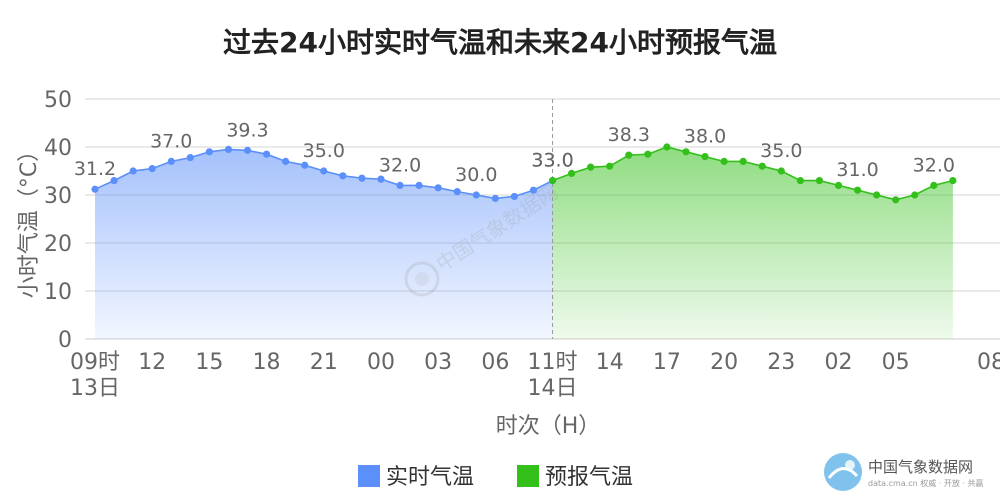 Image resolution: width=1000 pixels, height=500 pixels. What do you see at coordinates (920, 467) in the screenshot?
I see `brand-name: 中国气象数据网` at bounding box center [920, 467].